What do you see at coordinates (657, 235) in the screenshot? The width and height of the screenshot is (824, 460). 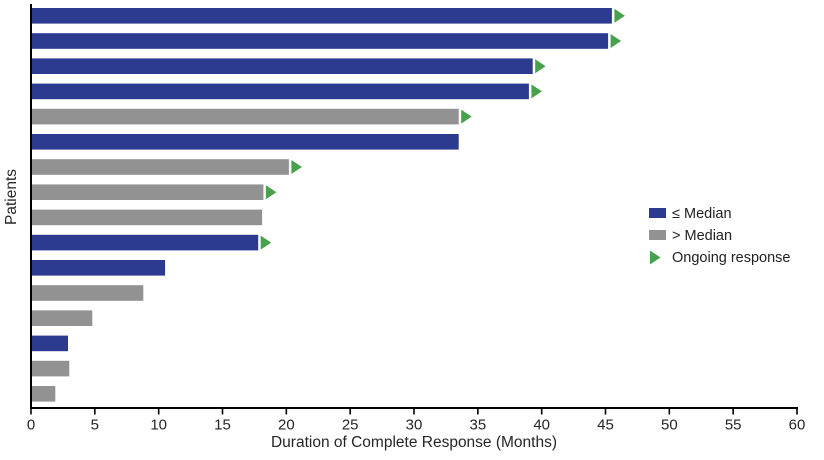 I see `legend-swatch-gt-median` at bounding box center [657, 235].